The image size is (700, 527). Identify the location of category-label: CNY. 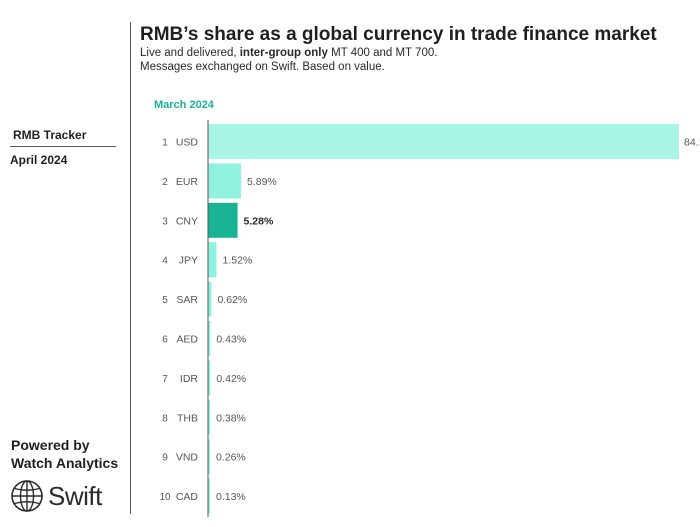
(187, 221).